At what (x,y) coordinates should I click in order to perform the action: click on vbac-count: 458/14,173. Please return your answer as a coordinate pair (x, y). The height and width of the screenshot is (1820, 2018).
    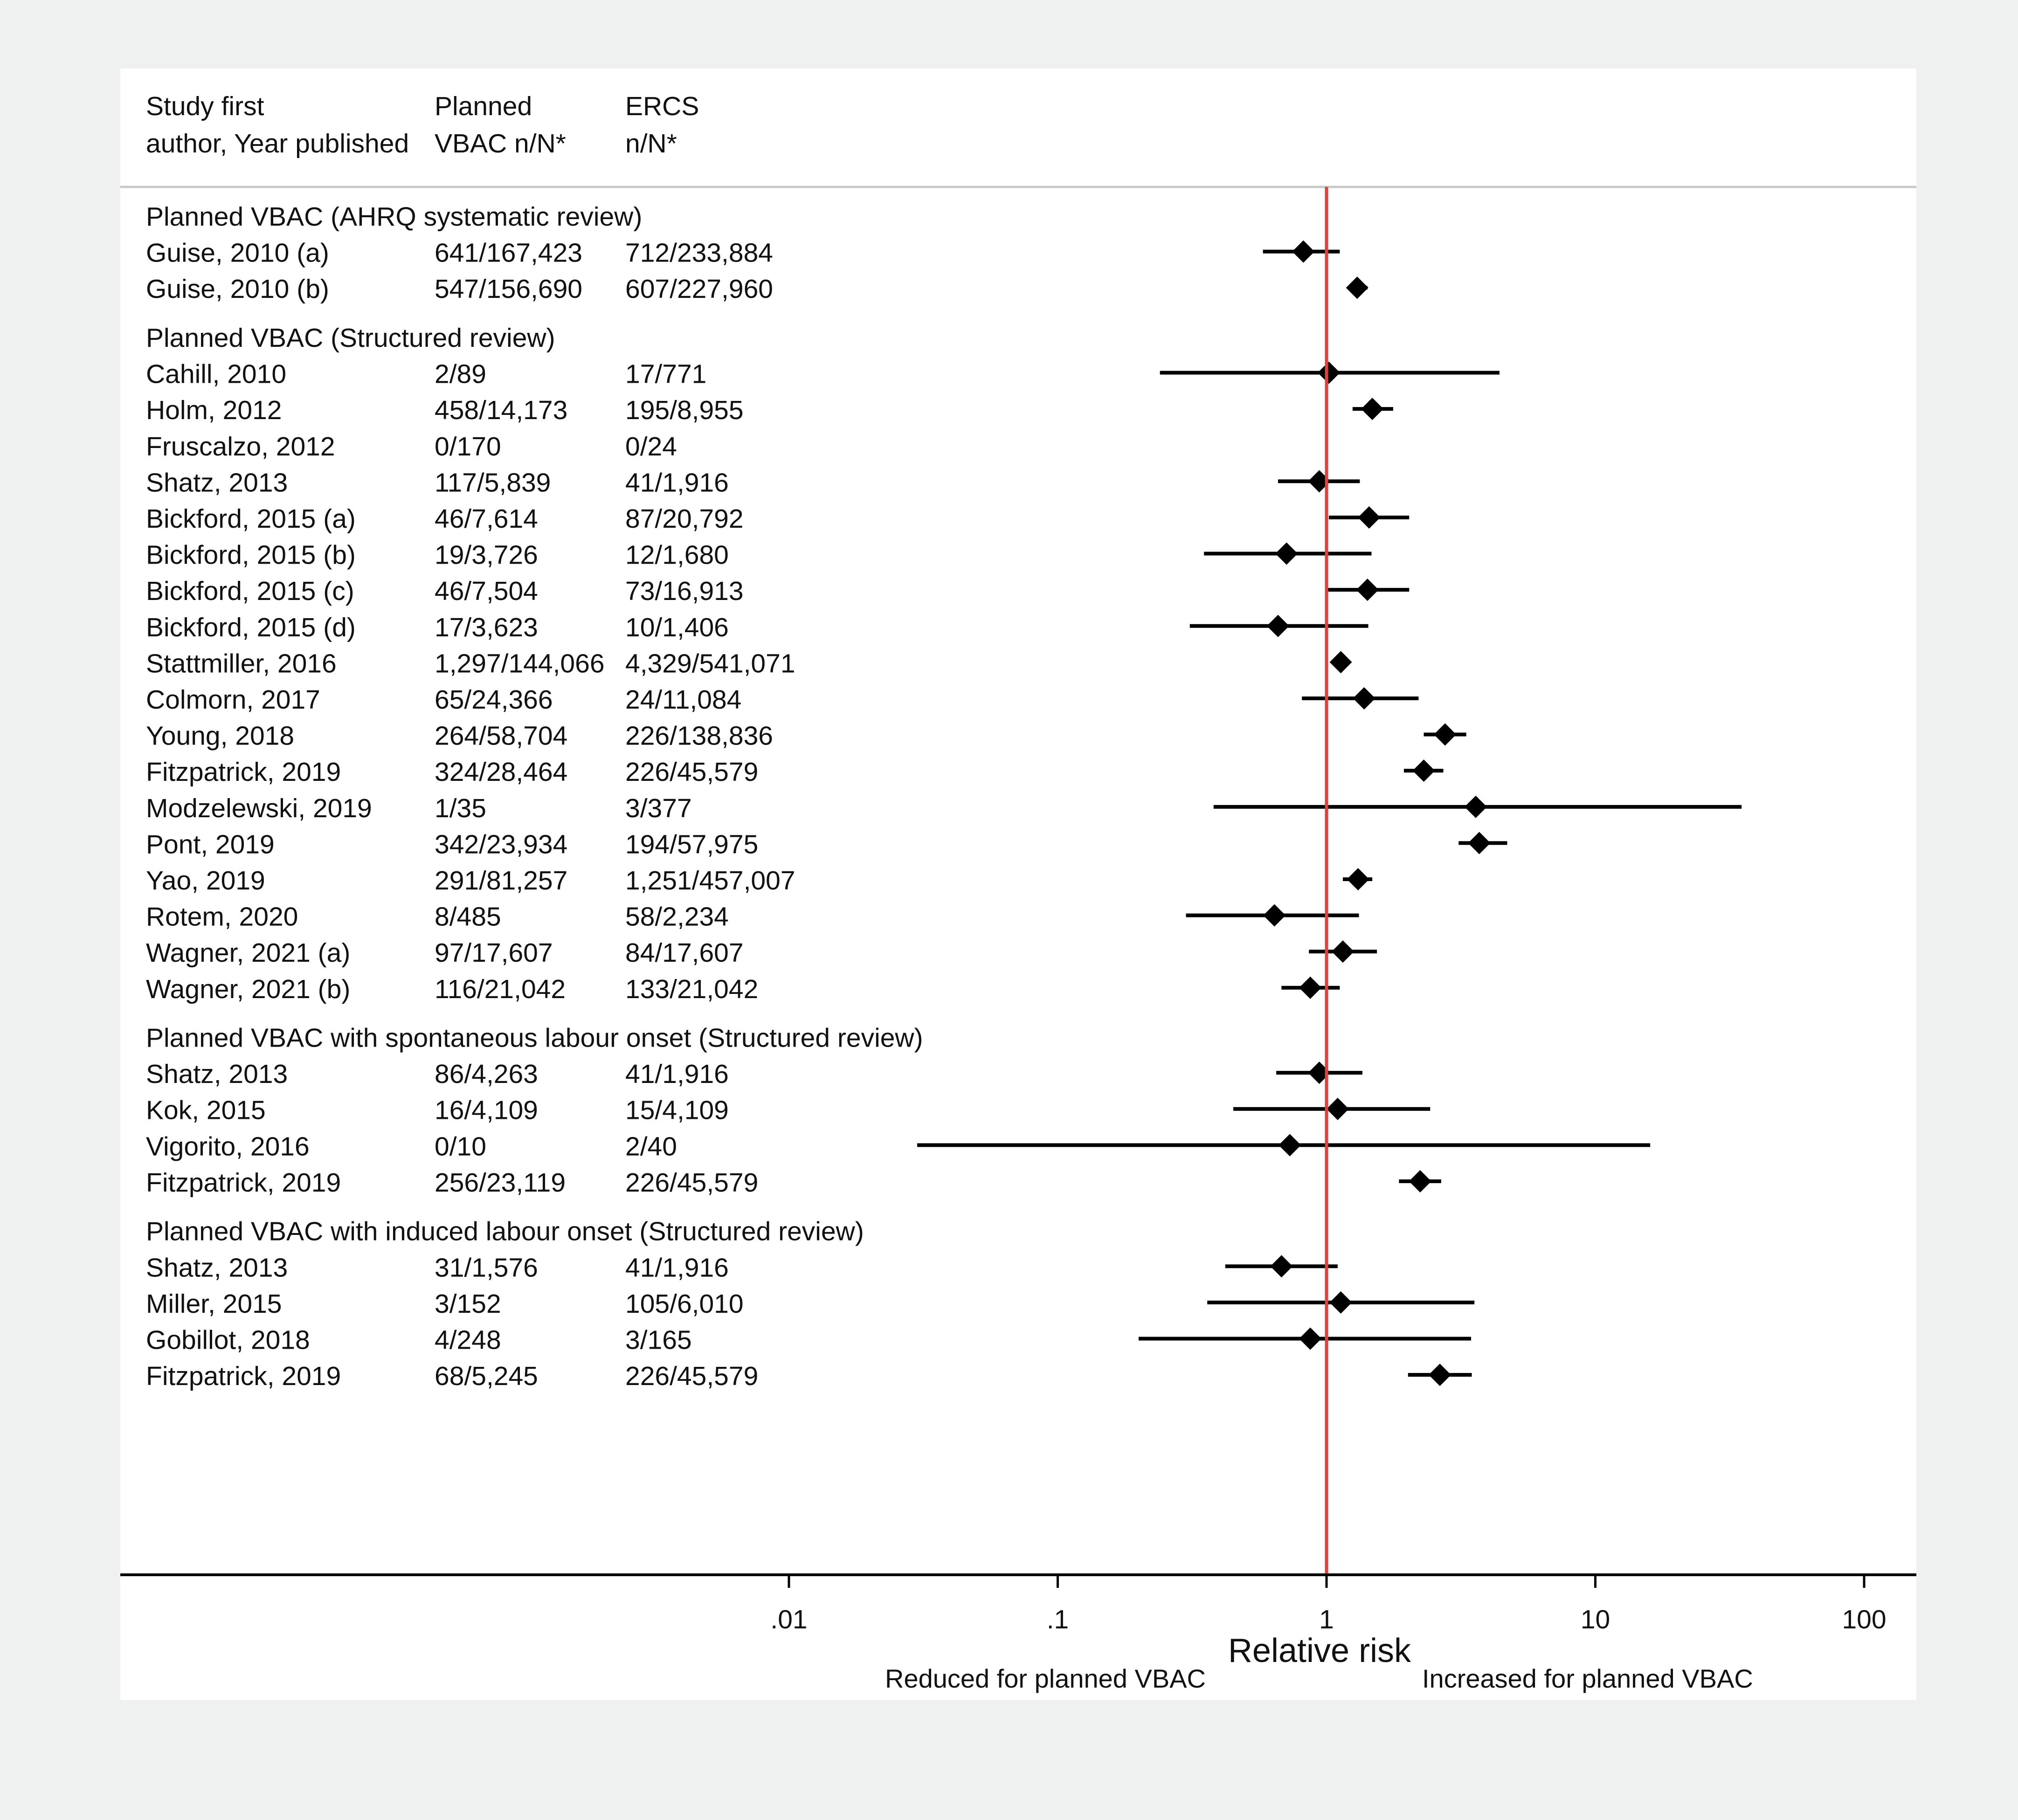
    Looking at the image, I should click on (501, 410).